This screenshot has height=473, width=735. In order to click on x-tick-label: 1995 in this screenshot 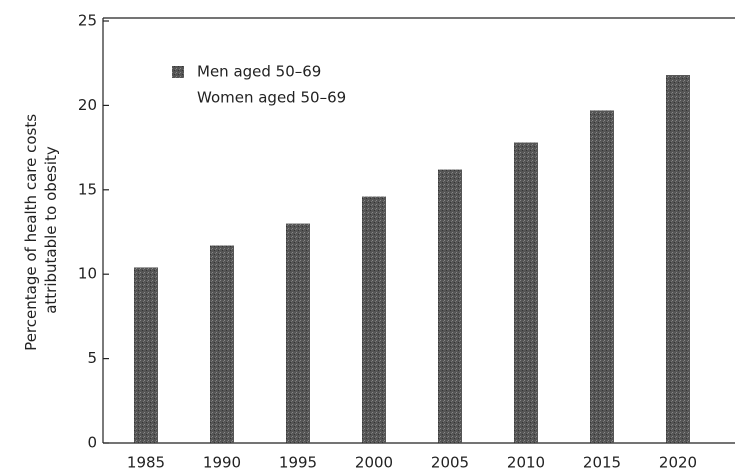, I will do `click(298, 463)`.